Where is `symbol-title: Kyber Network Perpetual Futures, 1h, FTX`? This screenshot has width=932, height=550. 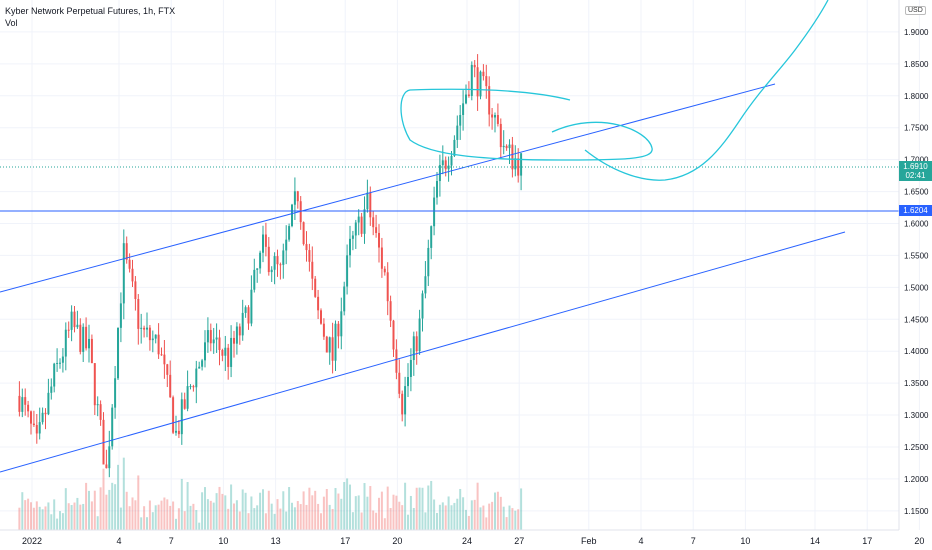
symbol-title: Kyber Network Perpetual Futures, 1h, FTX is located at coordinates (90, 11).